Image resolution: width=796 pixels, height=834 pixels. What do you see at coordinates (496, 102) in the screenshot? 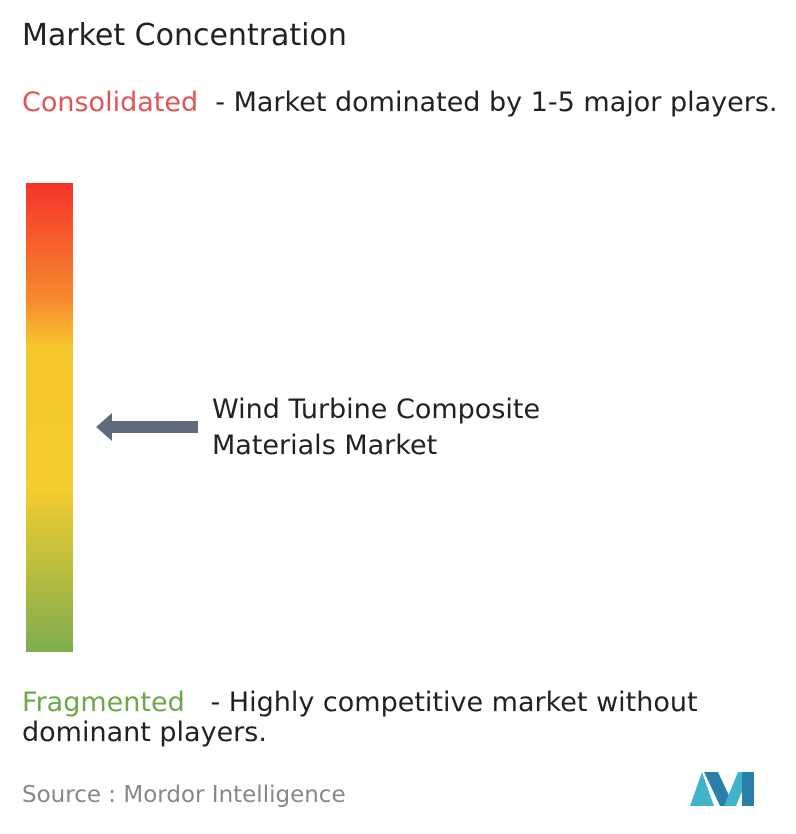
I see `consolidated-description: - Market dominated by 1-5 major players.` at bounding box center [496, 102].